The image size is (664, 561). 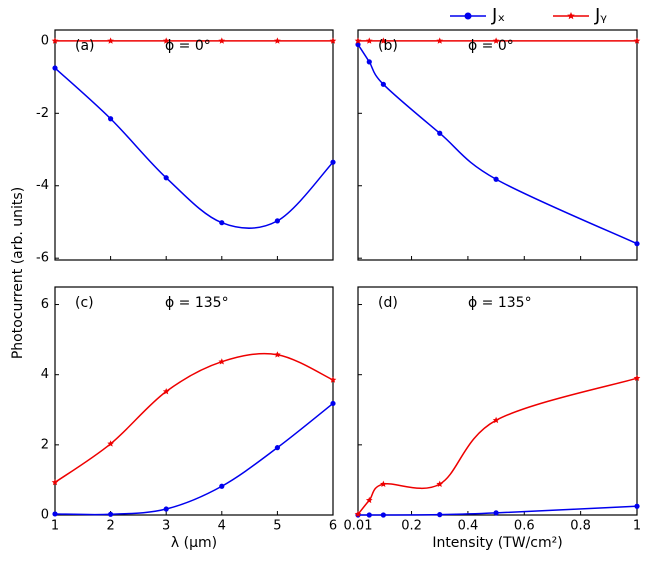 I want to click on x-tick-label: 0.2, so click(x=411, y=526).